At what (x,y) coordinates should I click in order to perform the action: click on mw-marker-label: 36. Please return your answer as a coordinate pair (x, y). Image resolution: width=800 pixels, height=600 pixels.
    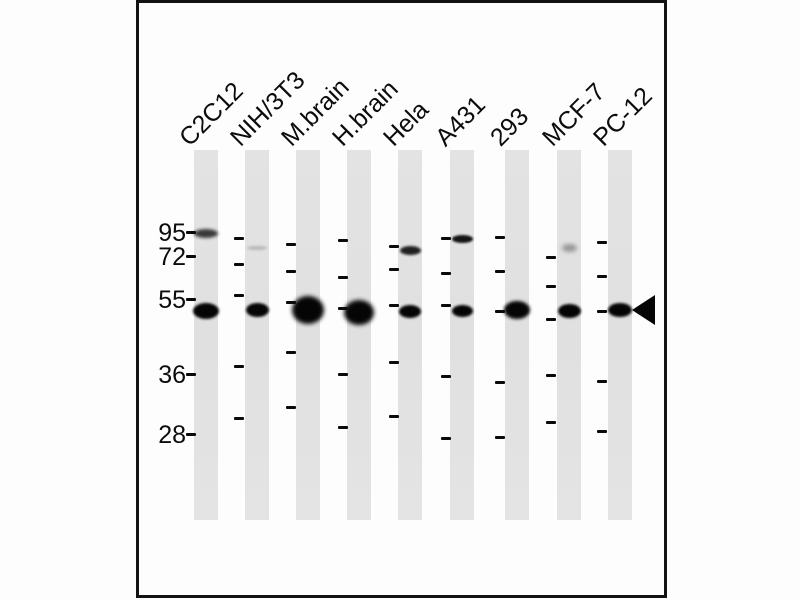
    Looking at the image, I should click on (172, 375).